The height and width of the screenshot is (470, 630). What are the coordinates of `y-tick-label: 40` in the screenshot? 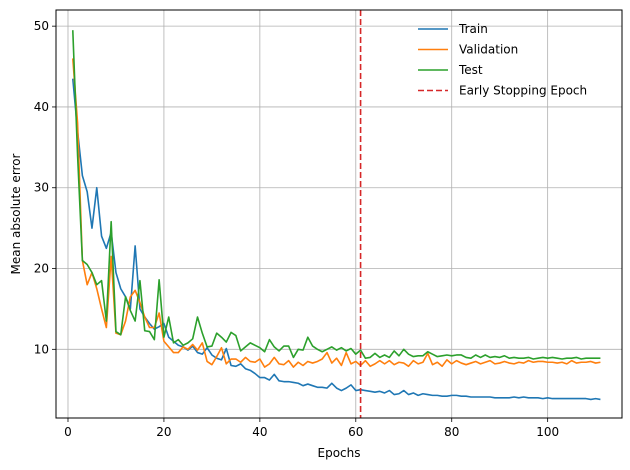 It's located at (41, 107).